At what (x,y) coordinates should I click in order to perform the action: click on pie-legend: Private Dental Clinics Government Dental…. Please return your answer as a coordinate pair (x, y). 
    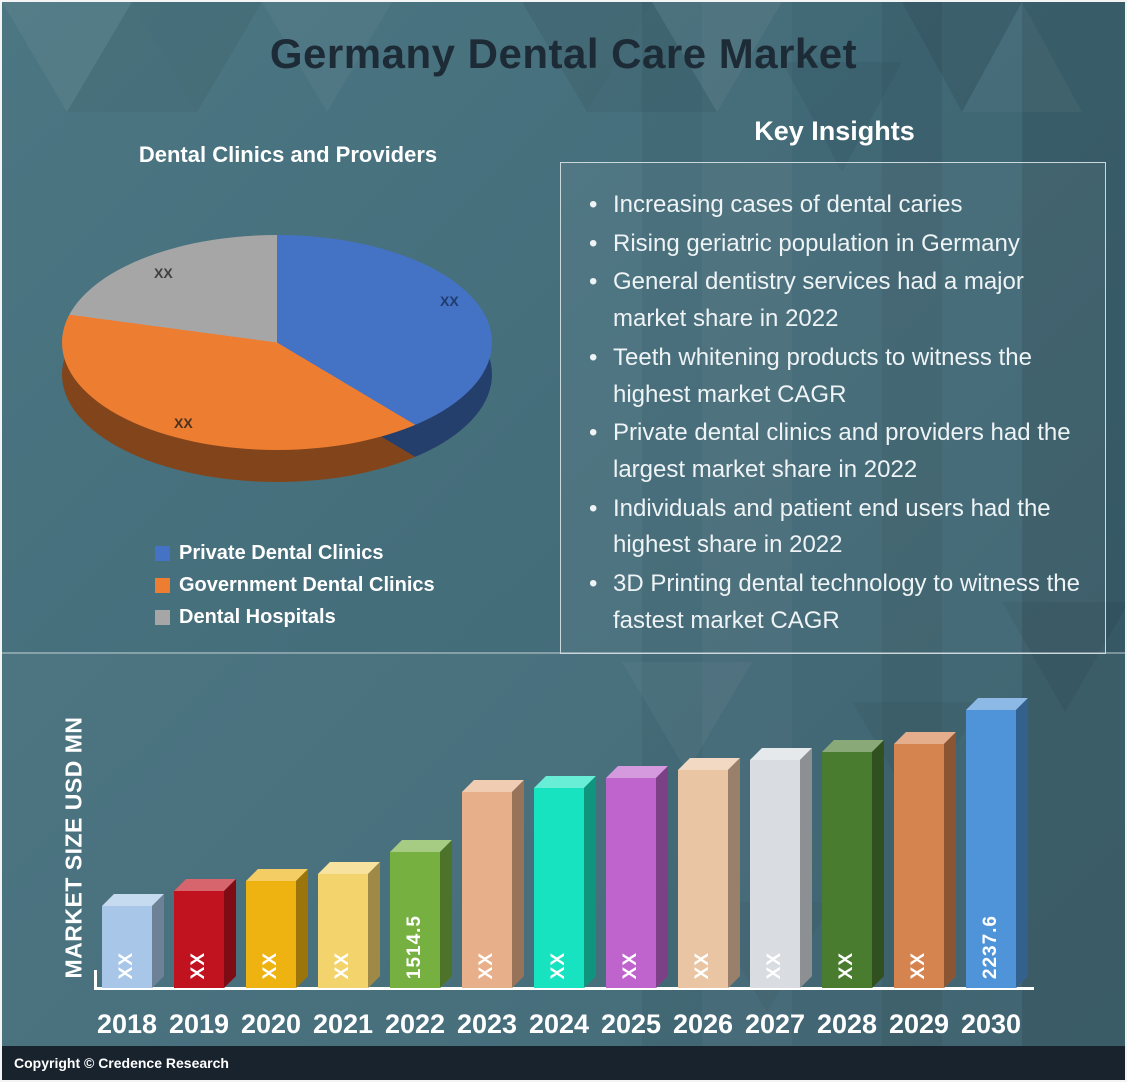
    Looking at the image, I should click on (295, 590).